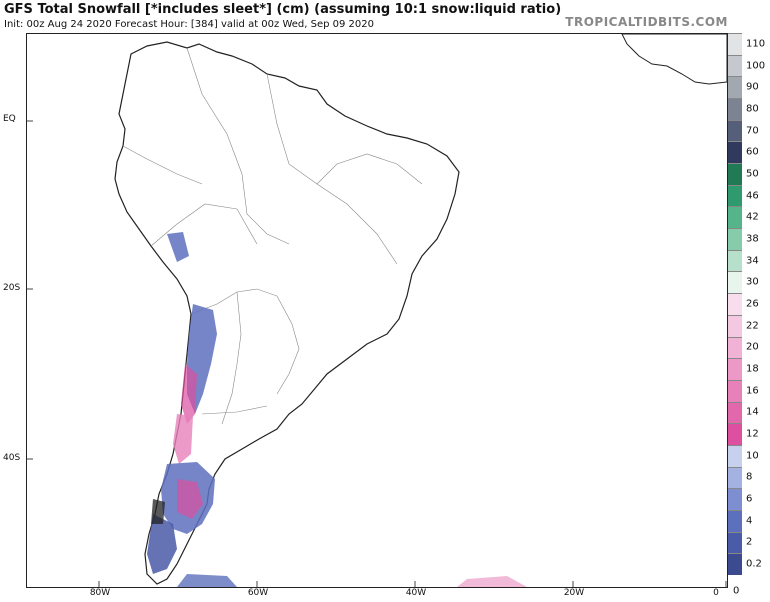  I want to click on legend-level-label: 100, so click(756, 66).